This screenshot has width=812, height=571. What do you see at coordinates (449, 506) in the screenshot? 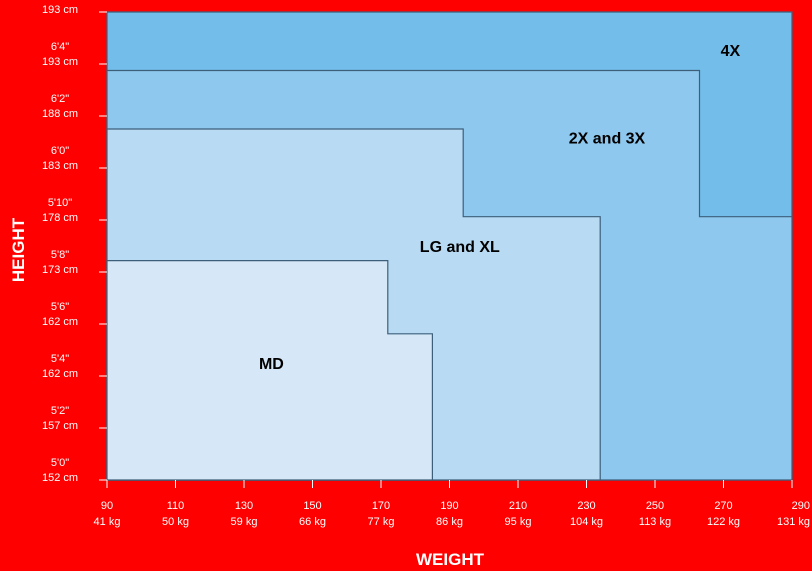
I see `x-tick-label: 190` at bounding box center [449, 506].